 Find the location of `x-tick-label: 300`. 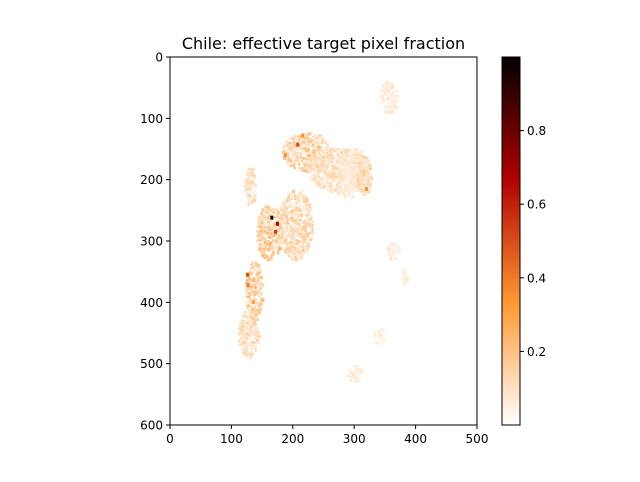

x-tick-label: 300 is located at coordinates (354, 439).